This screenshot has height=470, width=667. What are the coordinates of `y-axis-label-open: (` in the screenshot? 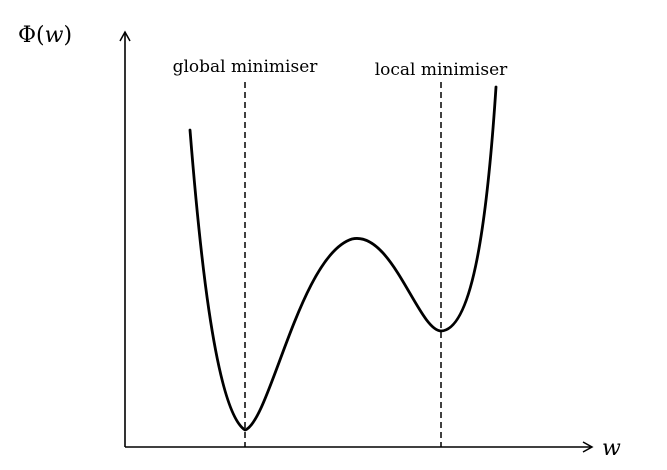 It's located at (40, 35).